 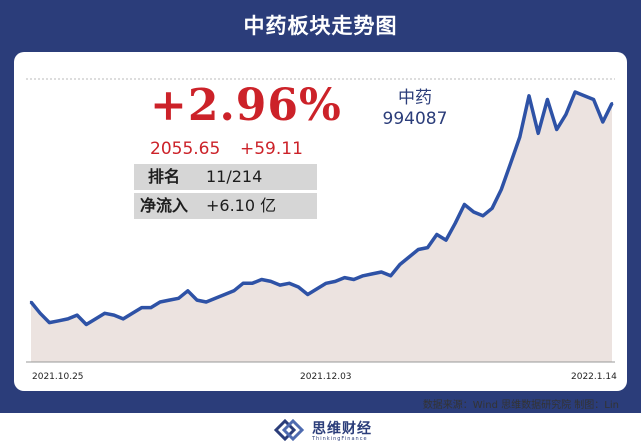 I want to click on x-tick-label: 2022.1.14, so click(x=594, y=377).